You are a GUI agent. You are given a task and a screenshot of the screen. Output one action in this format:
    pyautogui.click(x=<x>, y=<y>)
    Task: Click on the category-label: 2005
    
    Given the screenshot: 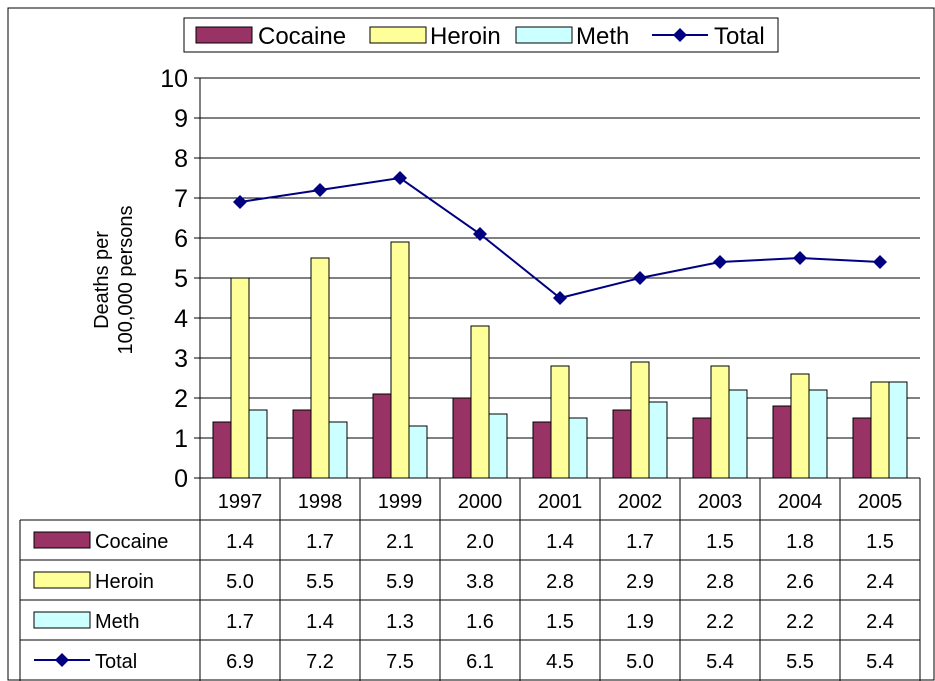 What is the action you would take?
    pyautogui.click(x=880, y=502)
    